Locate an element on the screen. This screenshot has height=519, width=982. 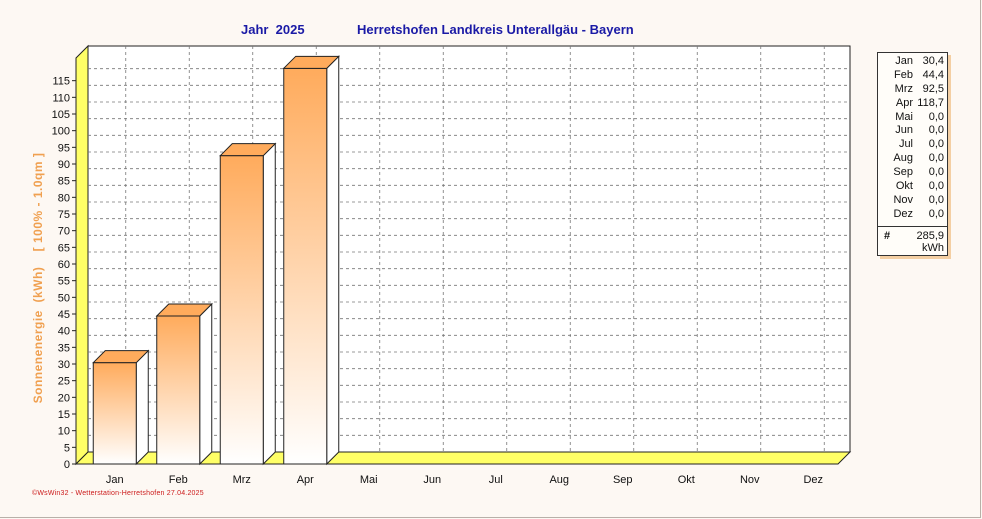
legend-row: Okt 0,0 is located at coordinates (912, 187).